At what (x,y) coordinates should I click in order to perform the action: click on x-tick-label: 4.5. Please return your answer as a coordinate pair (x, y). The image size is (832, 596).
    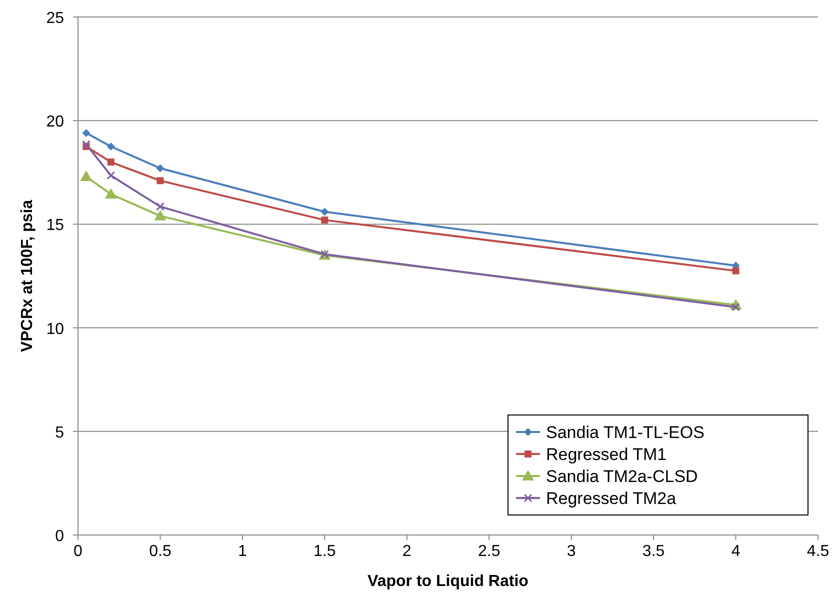
    Looking at the image, I should click on (818, 551).